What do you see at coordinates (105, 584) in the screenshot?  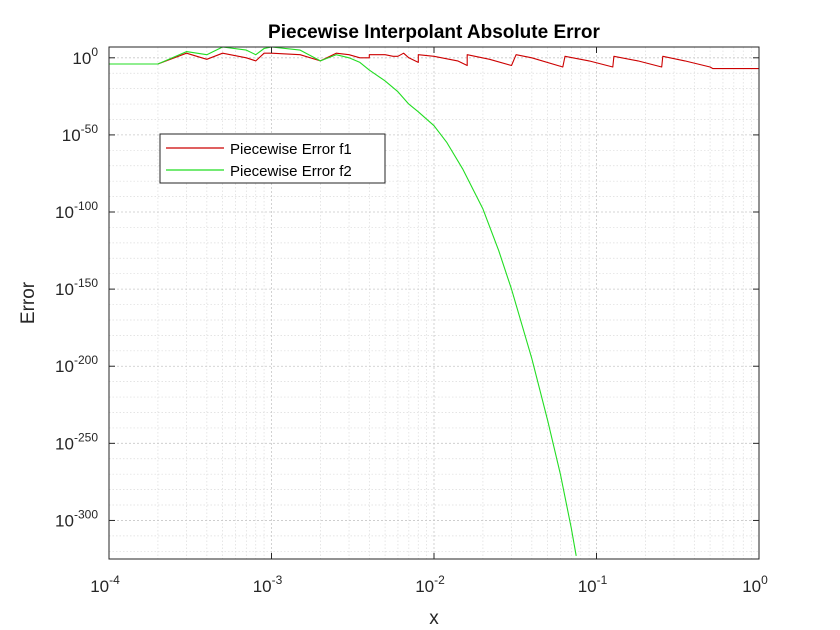 I see `x-tick-label: 10⁻⁴` at bounding box center [105, 584].